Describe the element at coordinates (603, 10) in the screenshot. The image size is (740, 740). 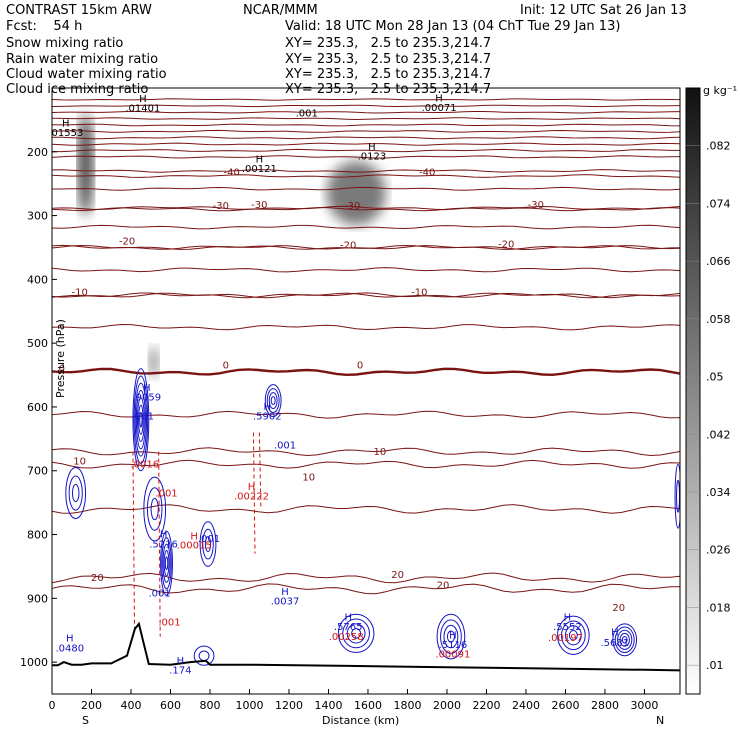
I see `init-time: Init: 12 UTC Sat 26 Jan 13` at that location.